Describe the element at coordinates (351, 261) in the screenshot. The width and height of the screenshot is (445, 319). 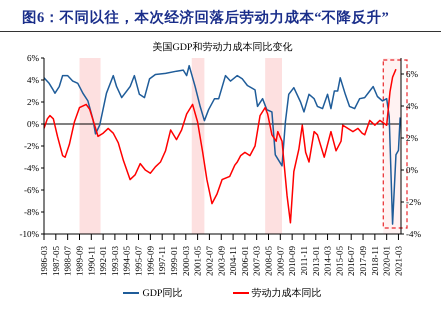
I see `x-tick-label: 2016-07` at that location.